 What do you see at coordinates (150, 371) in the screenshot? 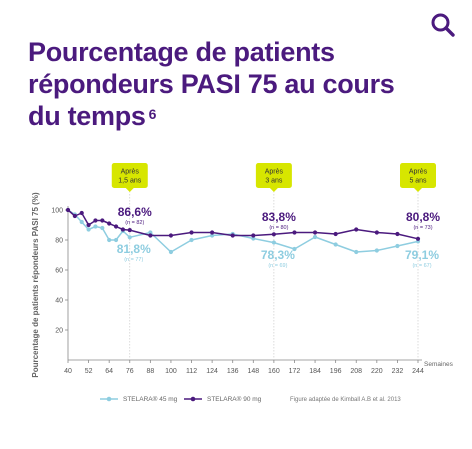
I see `x-tick-label: 88` at bounding box center [150, 371].